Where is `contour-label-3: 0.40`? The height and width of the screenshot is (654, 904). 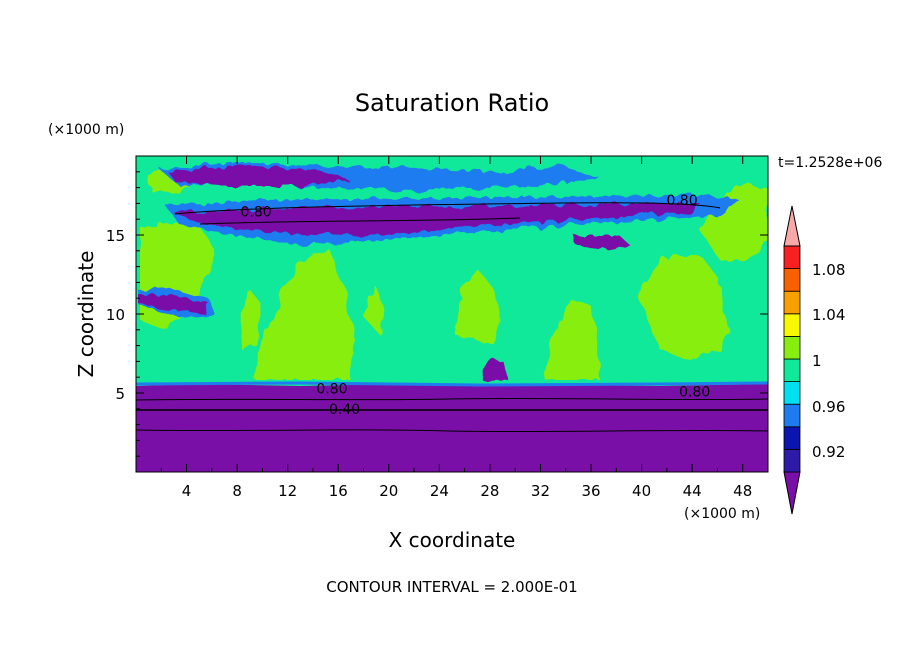 contour-label-3: 0.40 is located at coordinates (344, 410).